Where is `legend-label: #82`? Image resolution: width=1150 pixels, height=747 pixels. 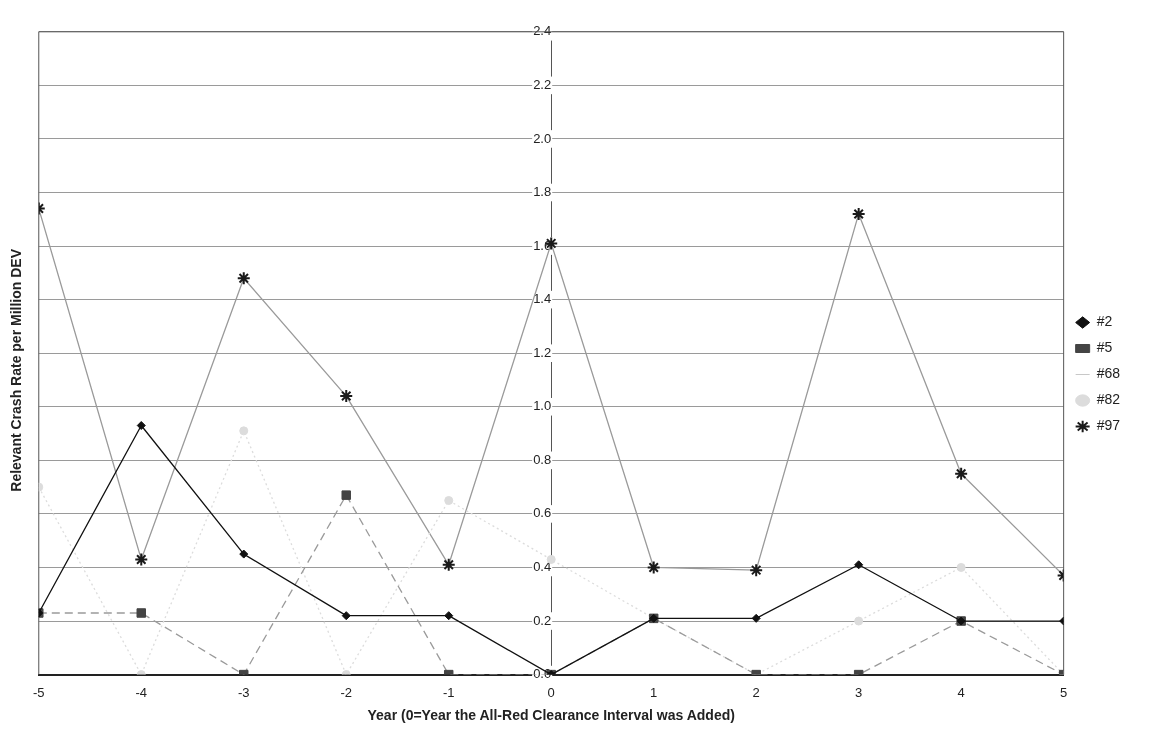
legend-label: #82 is located at coordinates (1108, 399).